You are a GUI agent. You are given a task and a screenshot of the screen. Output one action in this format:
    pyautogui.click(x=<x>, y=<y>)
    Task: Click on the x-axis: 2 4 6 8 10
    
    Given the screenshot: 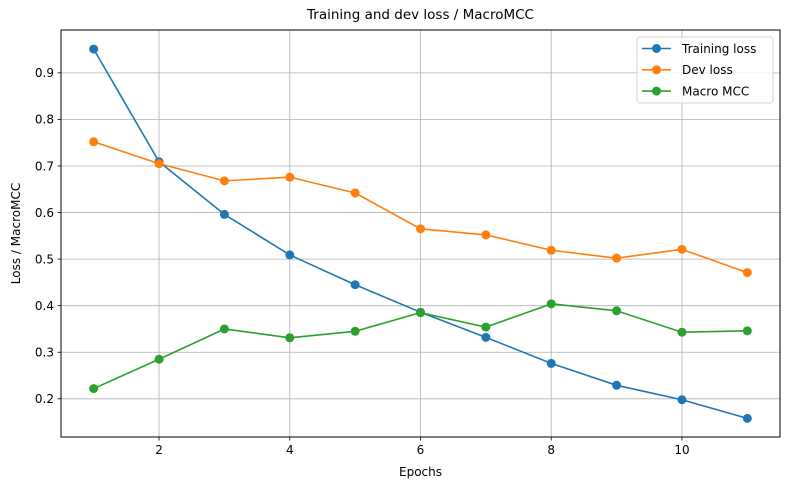 What is the action you would take?
    pyautogui.click(x=422, y=447)
    